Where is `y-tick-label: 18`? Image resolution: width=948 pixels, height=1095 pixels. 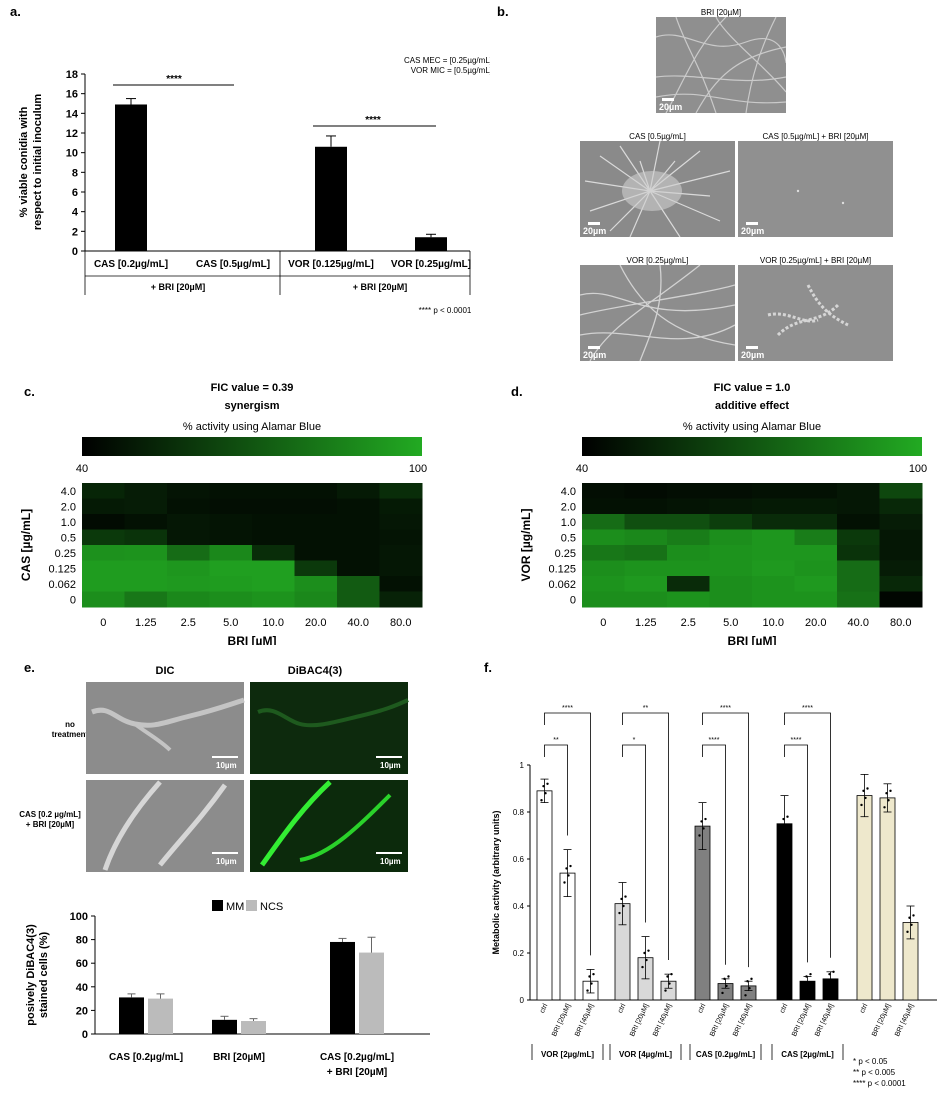
y-tick-label: 18 is located at coordinates (72, 75).